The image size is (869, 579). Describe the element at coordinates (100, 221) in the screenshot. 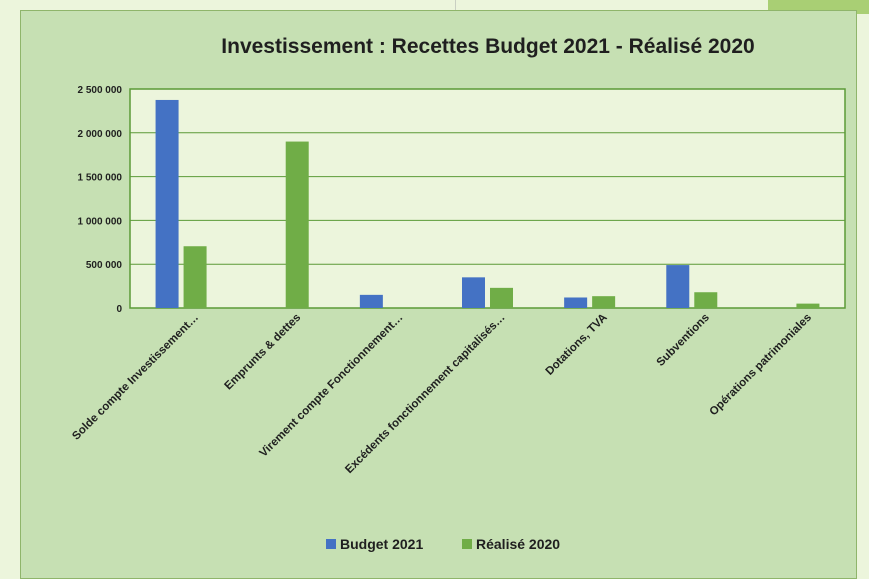

I see `y-tick-label: 1 000 000` at that location.